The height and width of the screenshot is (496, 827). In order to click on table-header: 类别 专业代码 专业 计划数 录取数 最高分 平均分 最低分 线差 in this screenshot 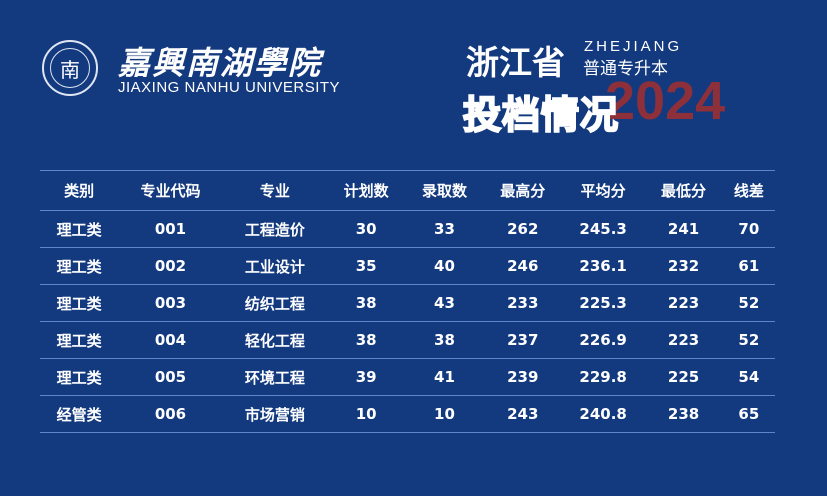, I will do `click(407, 190)`.